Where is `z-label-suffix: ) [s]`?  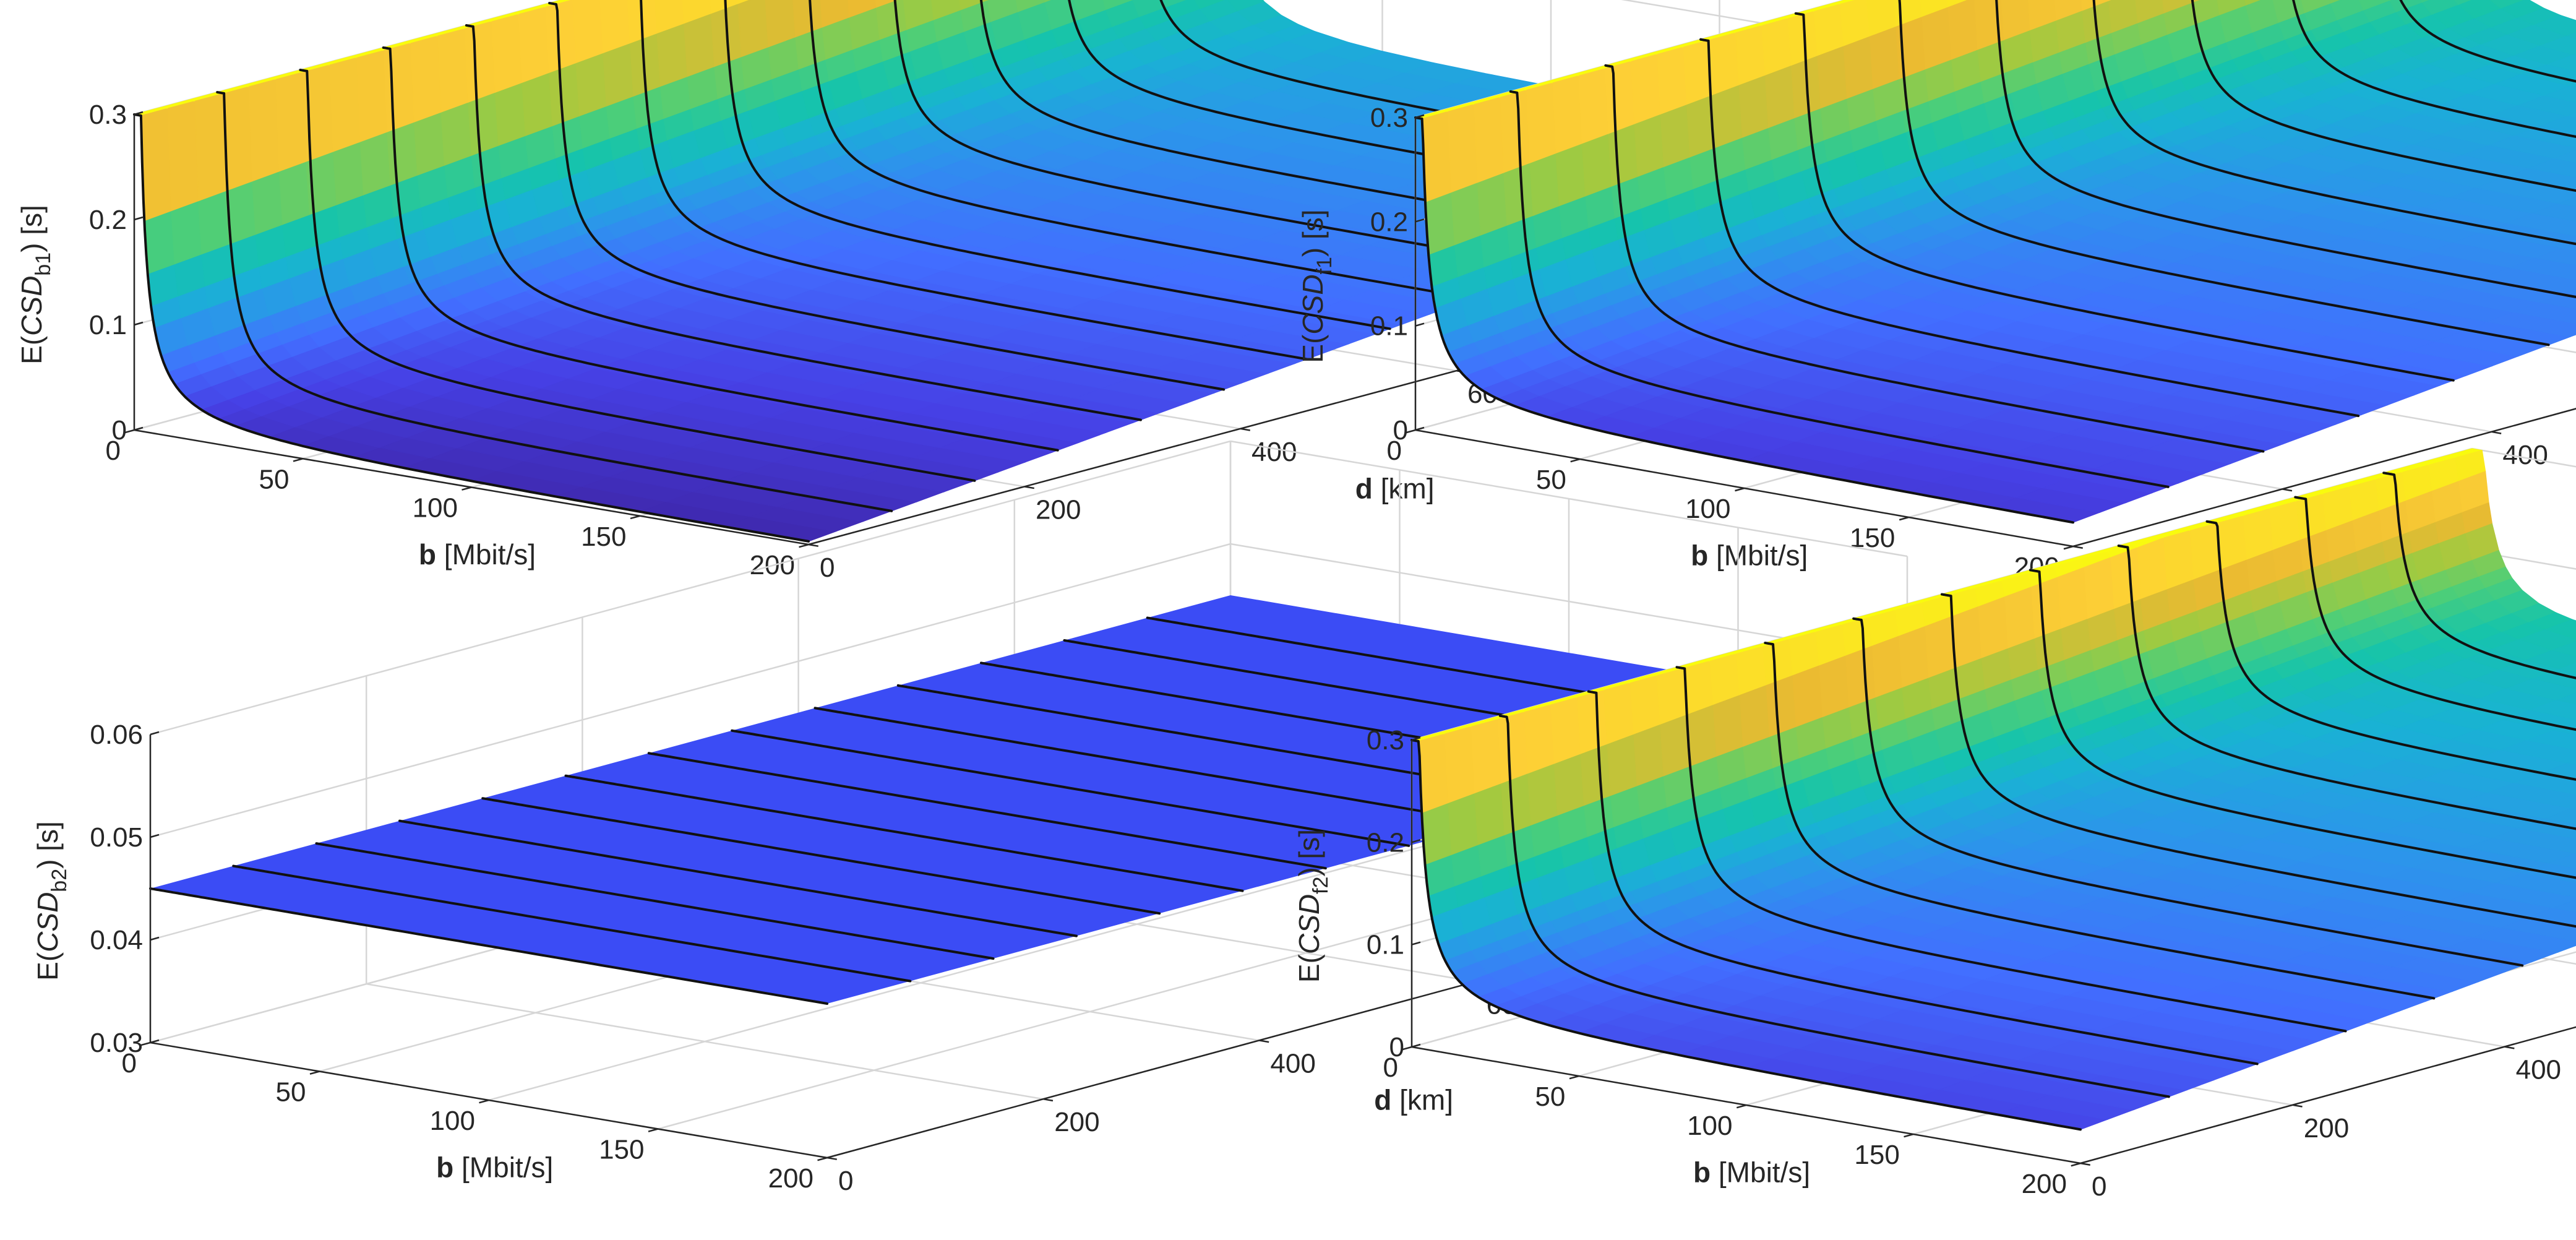 z-label-suffix: ) [s] is located at coordinates (48, 845).